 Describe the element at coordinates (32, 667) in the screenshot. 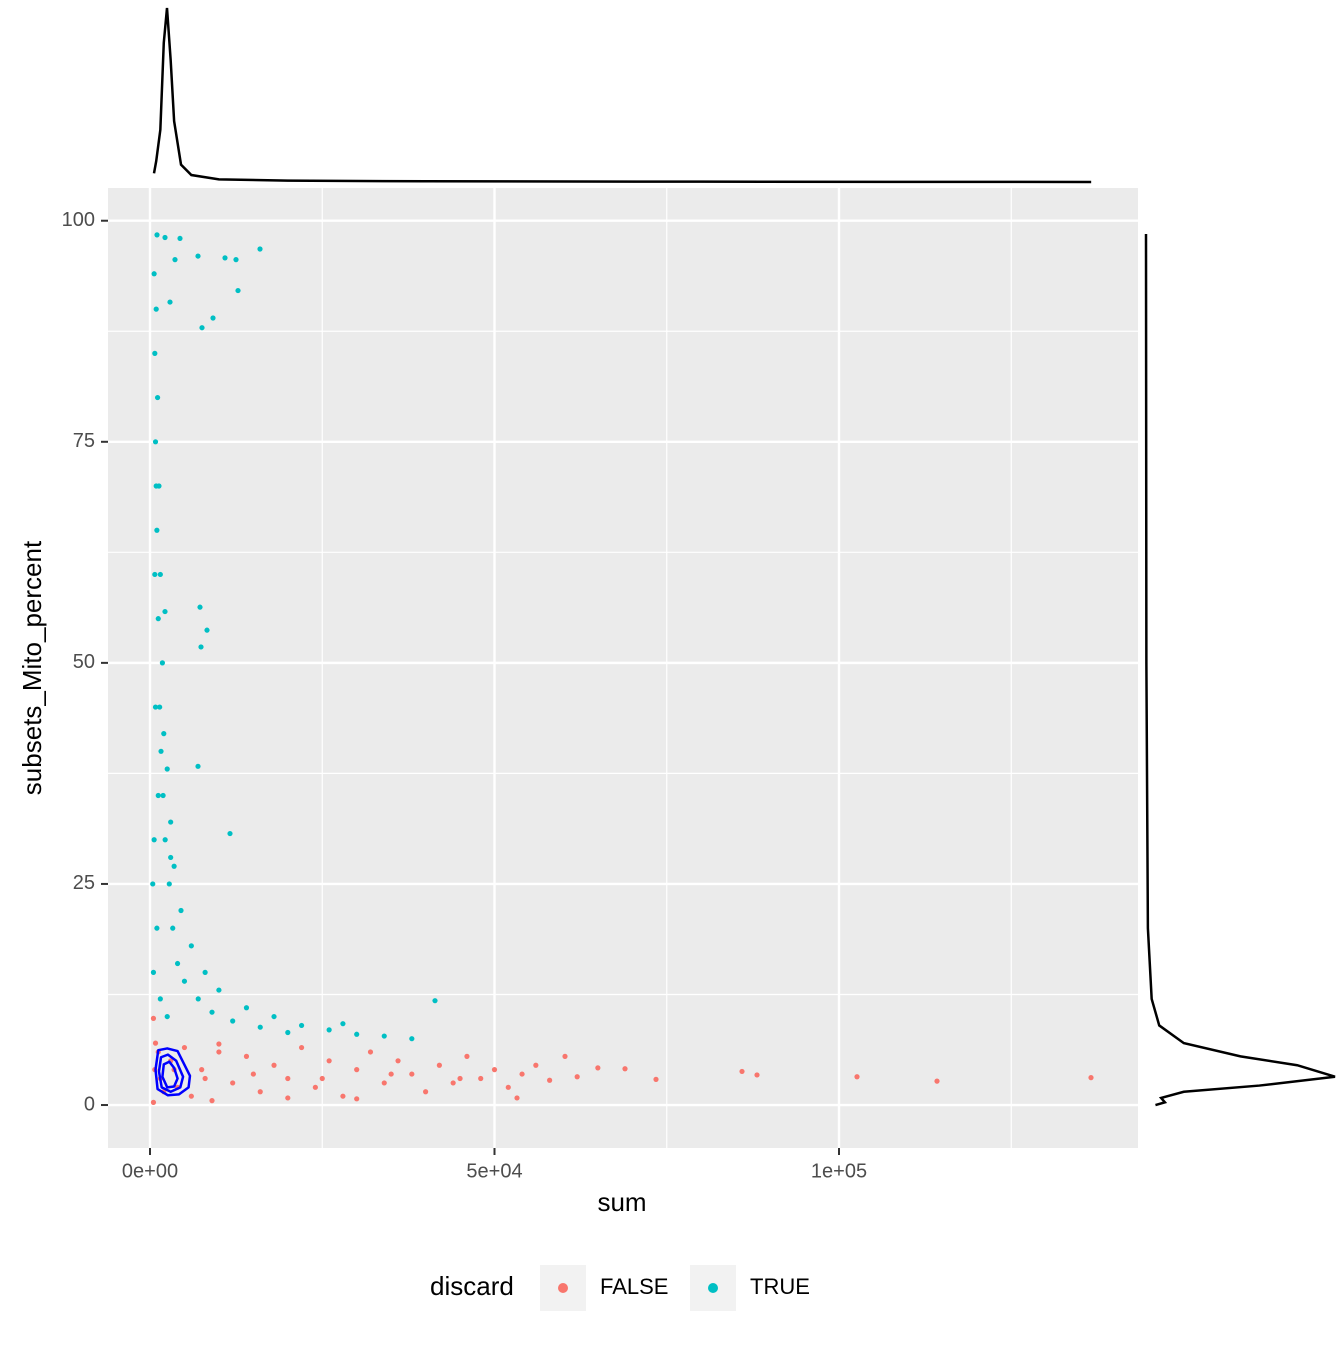

I see `y-axis-label: subsets_Mito_percent` at that location.